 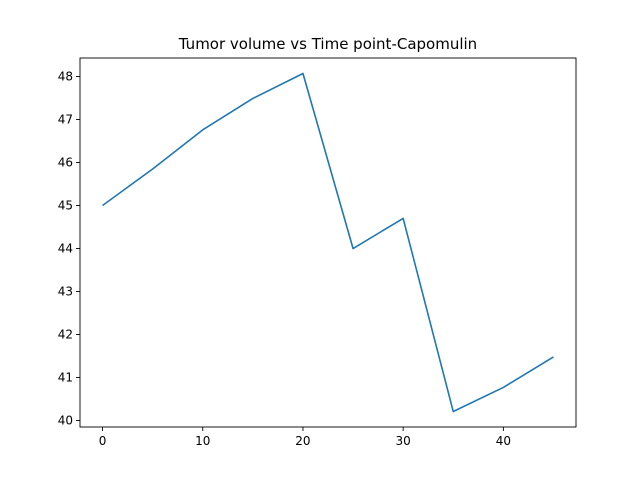 What do you see at coordinates (65, 292) in the screenshot?
I see `y-tick-label: 43` at bounding box center [65, 292].